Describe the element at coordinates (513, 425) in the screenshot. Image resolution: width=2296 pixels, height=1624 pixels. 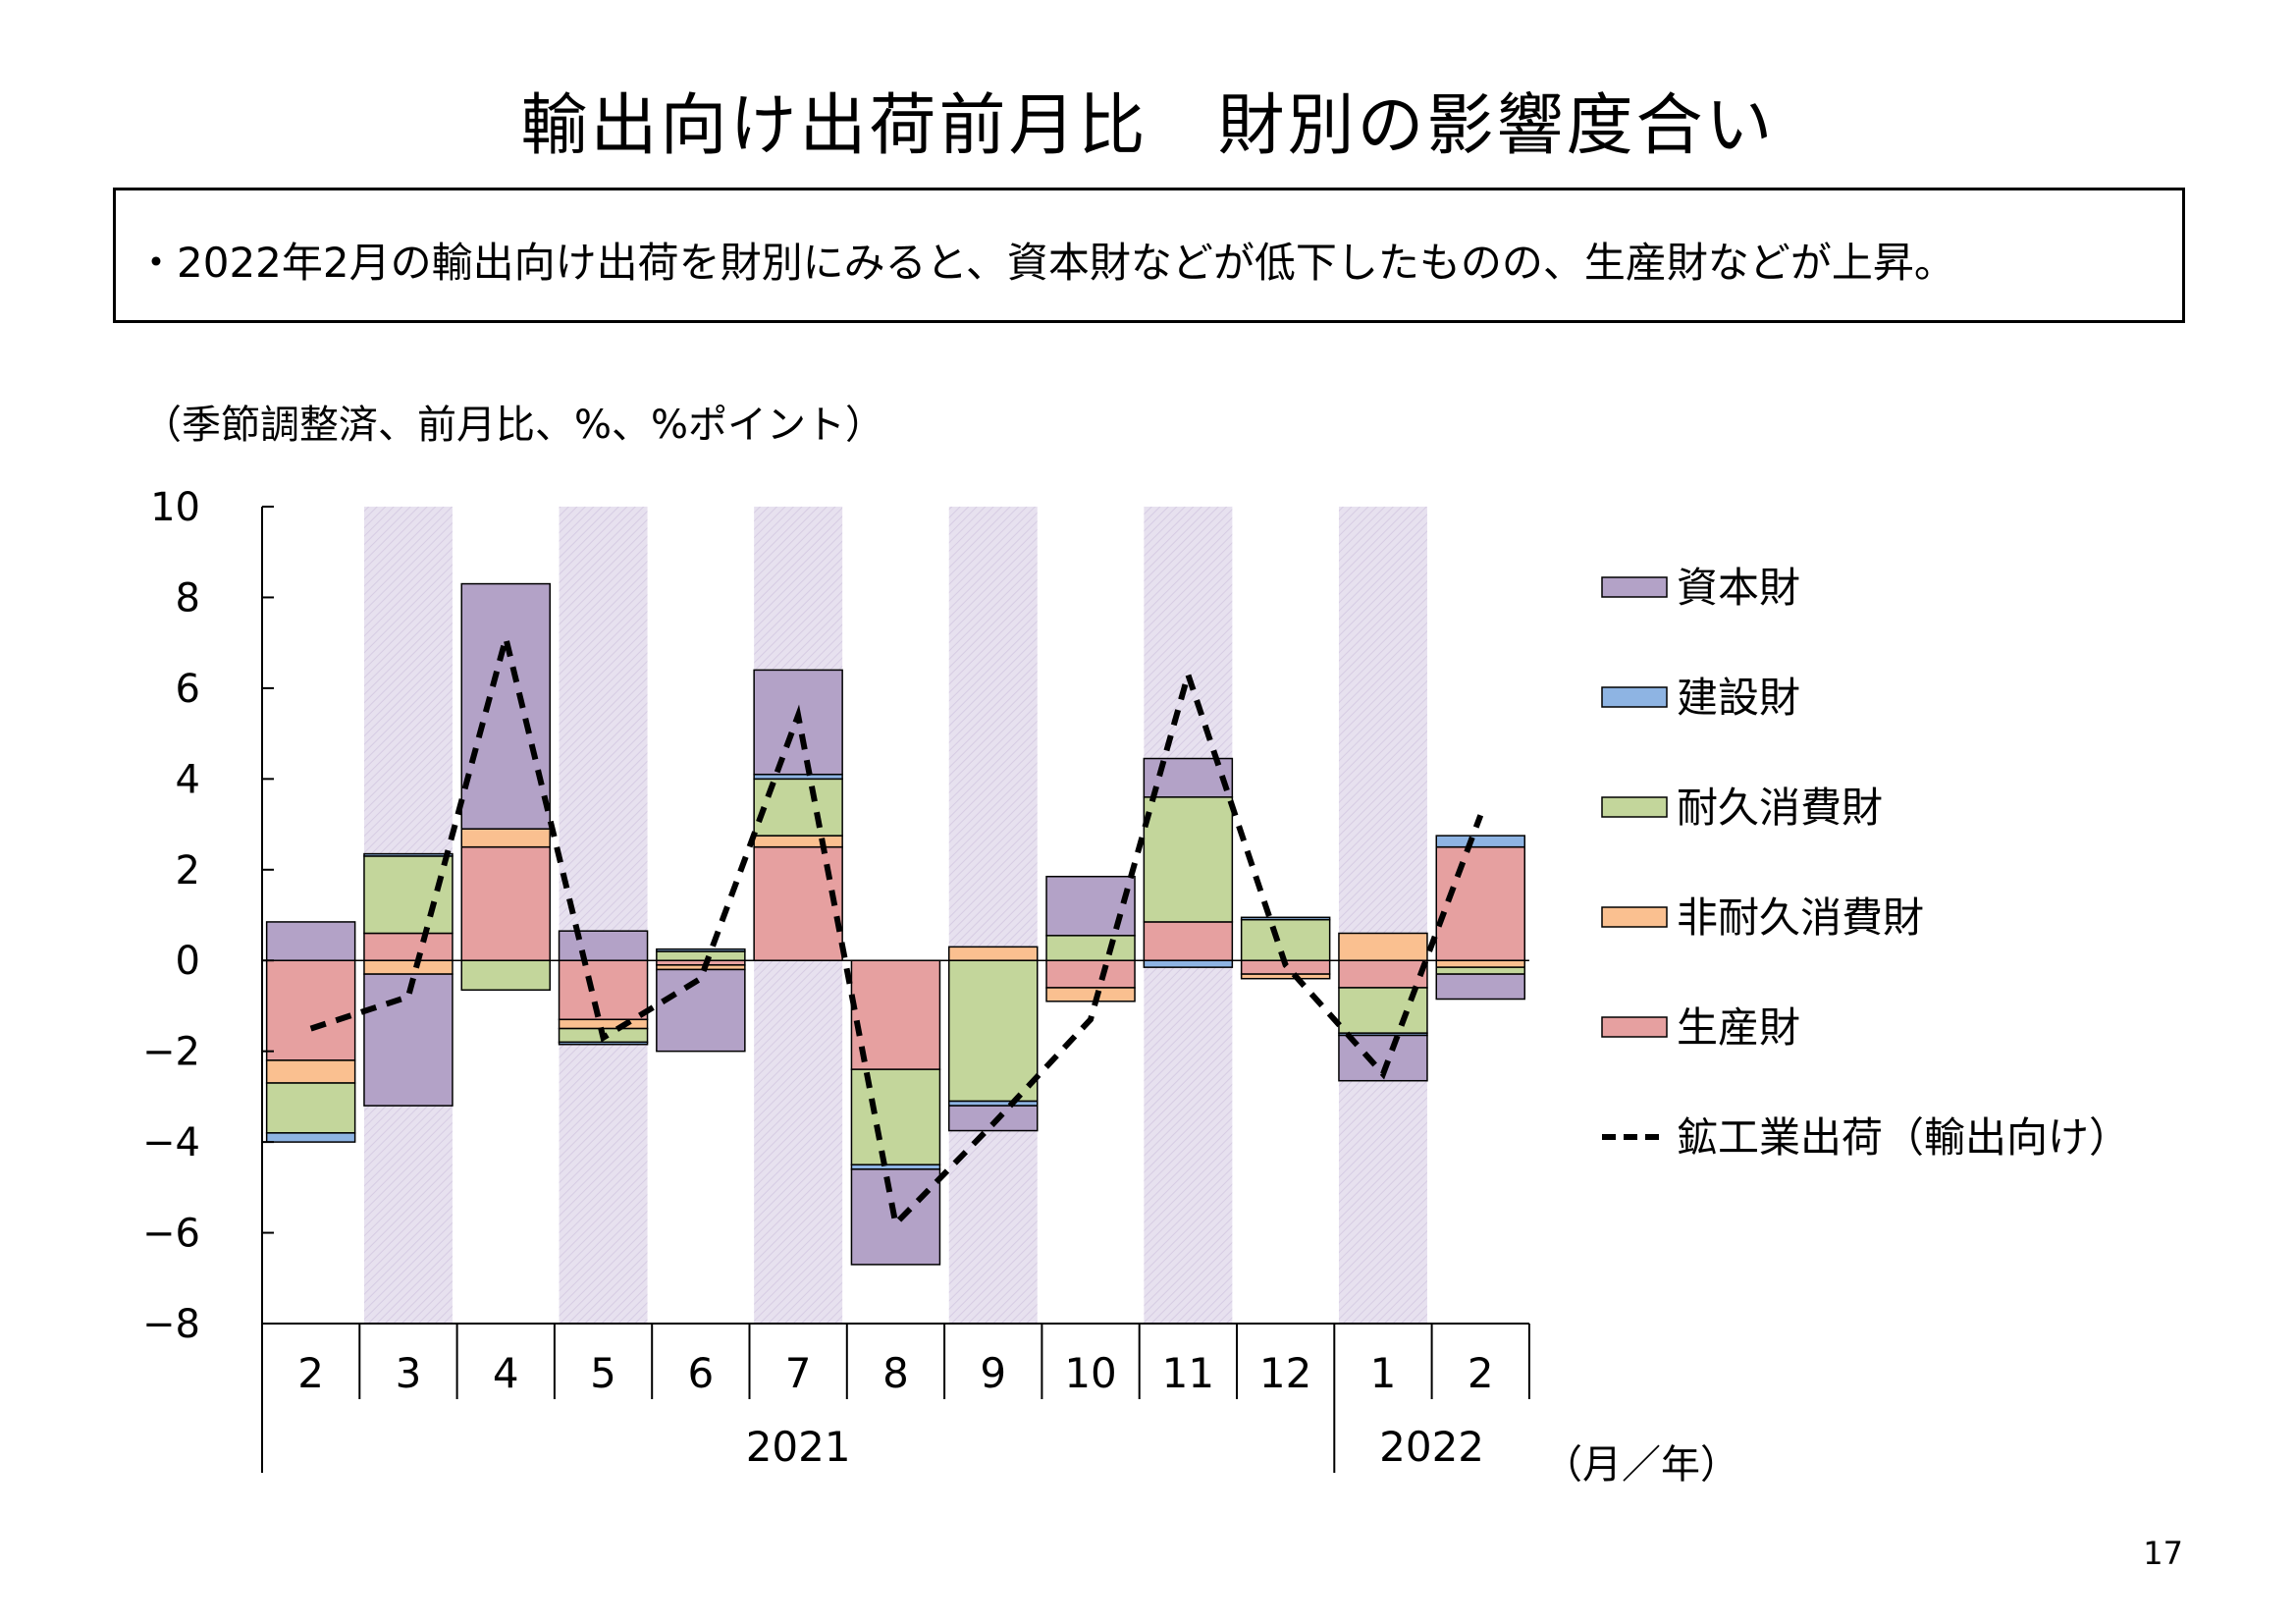
I see `unit-note: （季節調整済、前月比、%、%ポイント）` at that location.